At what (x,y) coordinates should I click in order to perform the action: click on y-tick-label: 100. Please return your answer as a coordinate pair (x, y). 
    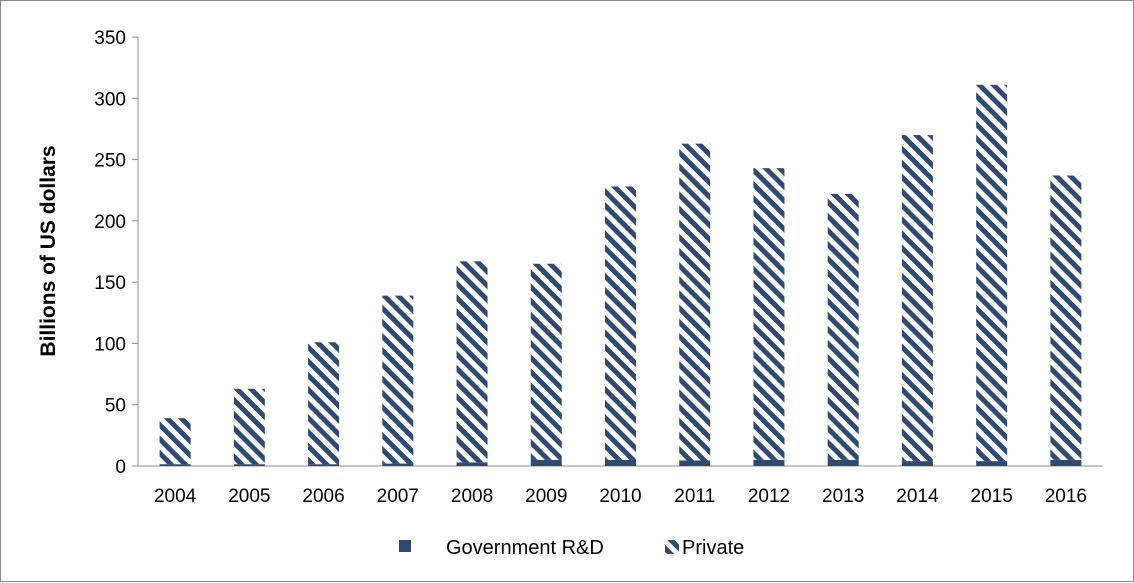
    Looking at the image, I should click on (110, 344).